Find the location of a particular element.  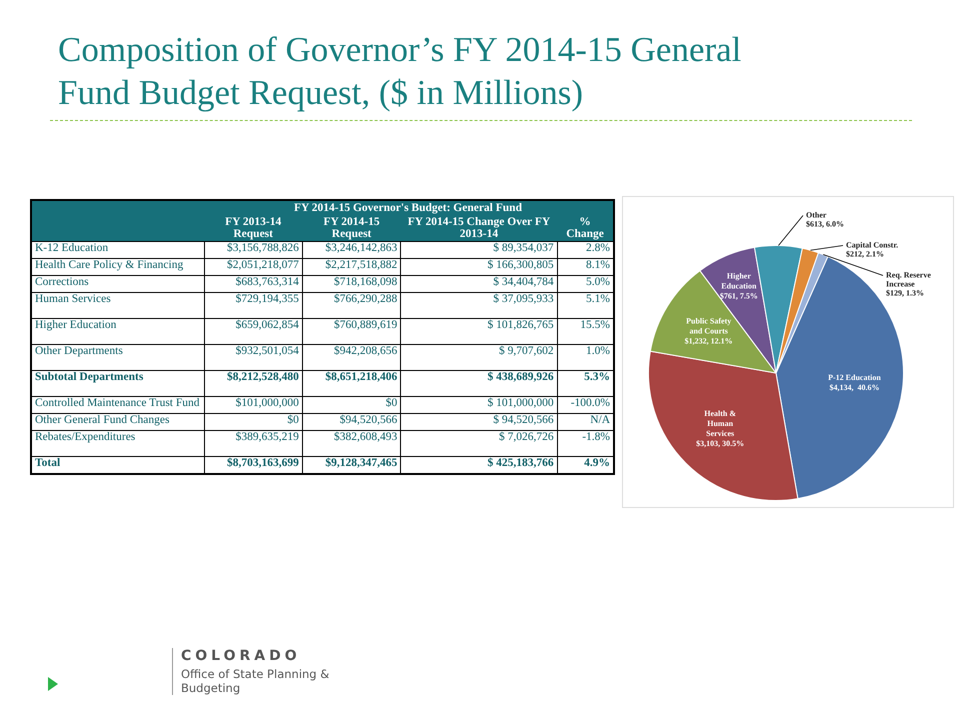

data-label: $ 438,689,926 is located at coordinates (479, 383).